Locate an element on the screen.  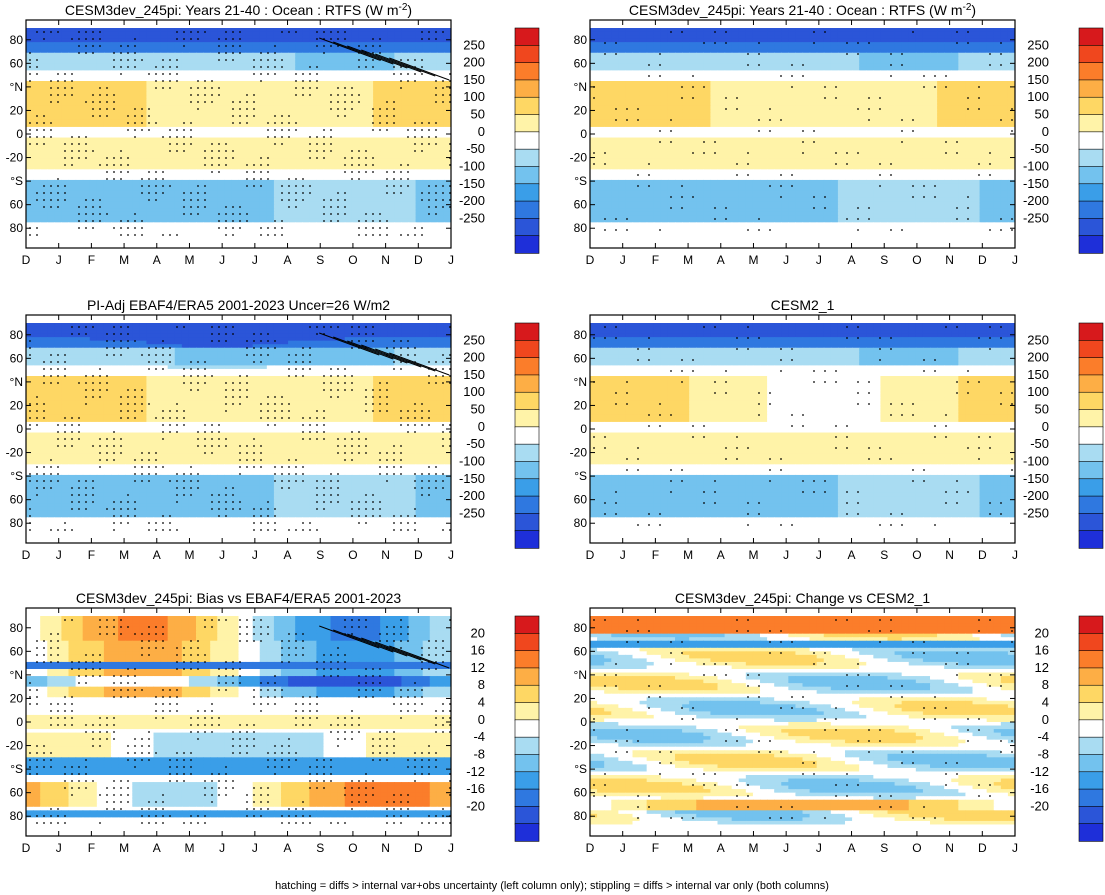
panel-title-sup: -2 is located at coordinates (402, 7).